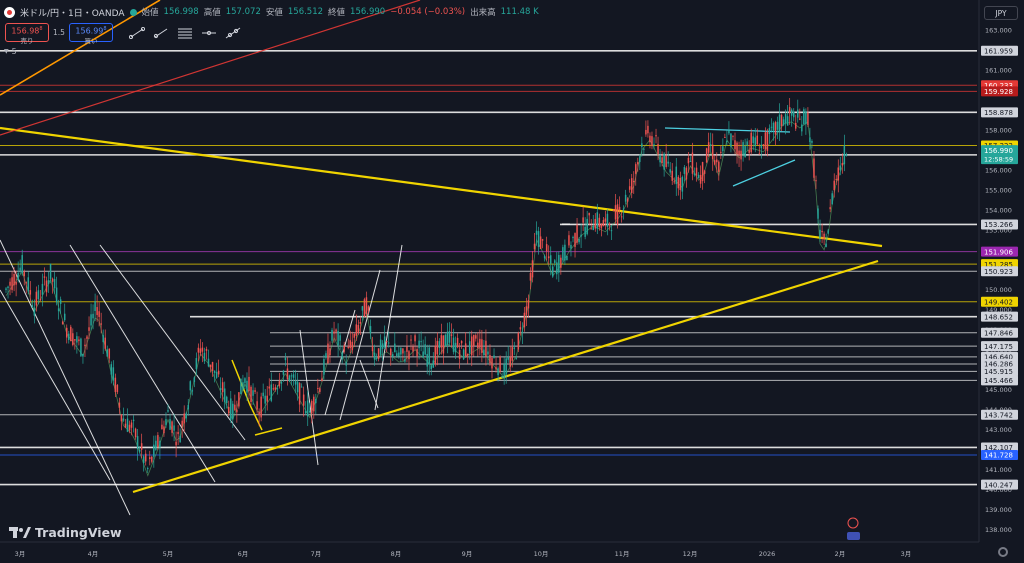 Image resolution: width=1024 pixels, height=563 pixels. Describe the element at coordinates (210, 68) in the screenshot. I see `red-trend-line` at that location.